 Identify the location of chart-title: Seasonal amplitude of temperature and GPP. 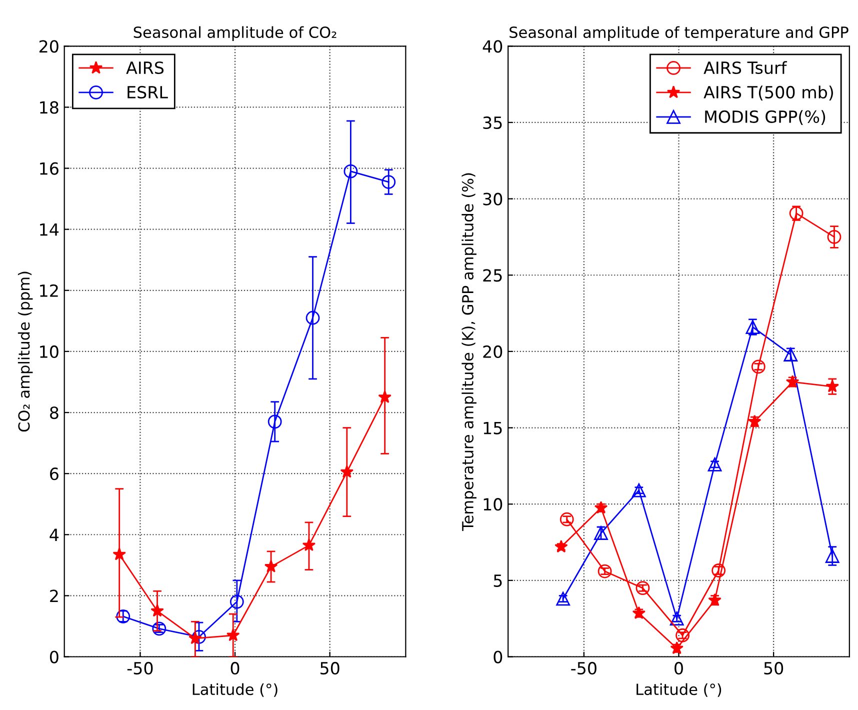
(679, 33).